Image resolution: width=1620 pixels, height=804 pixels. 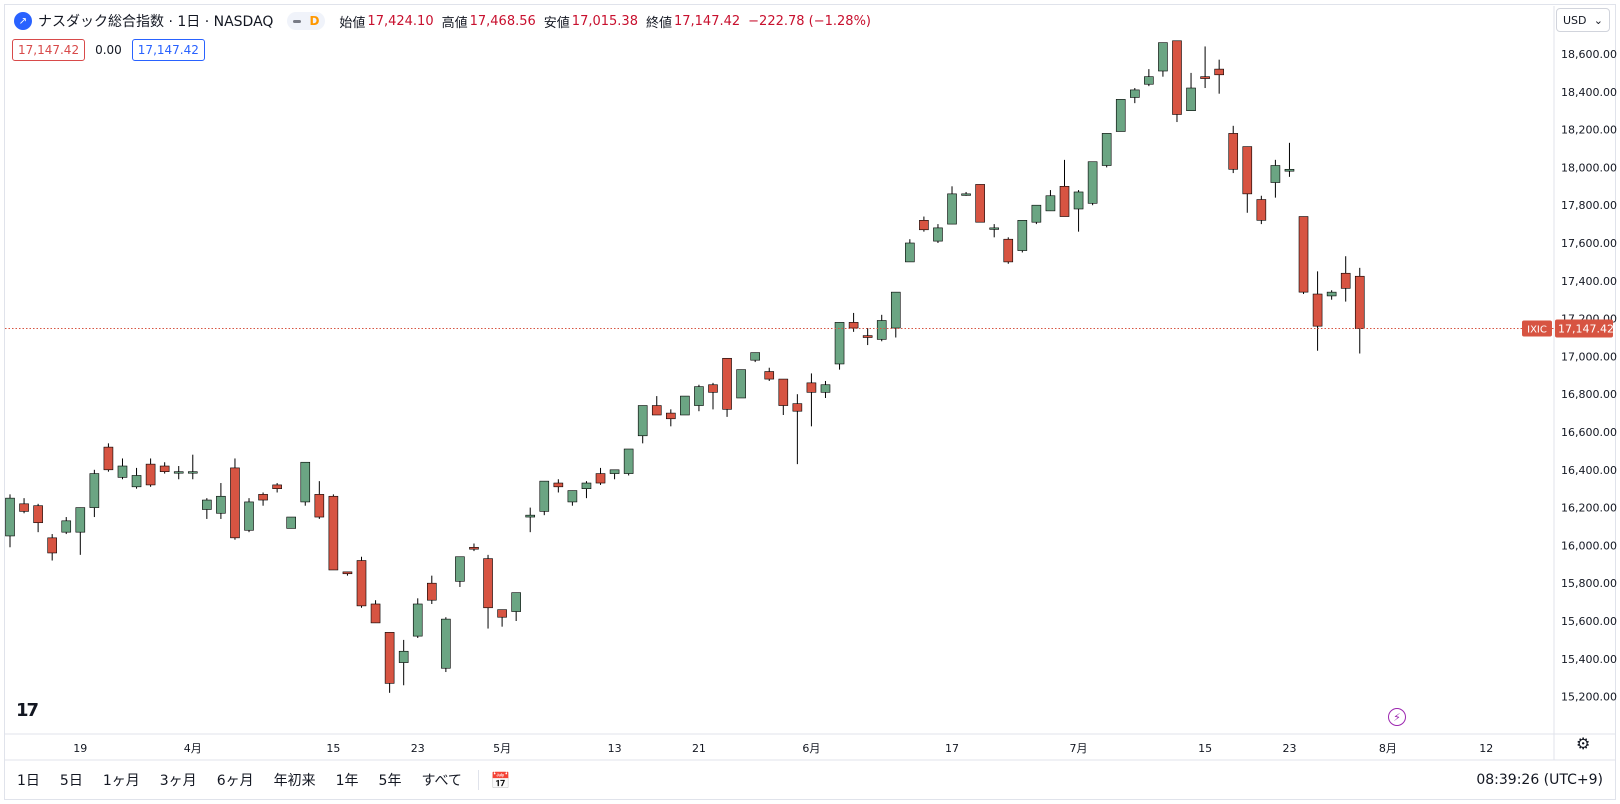 I want to click on range-5d: 5日, so click(x=71, y=781).